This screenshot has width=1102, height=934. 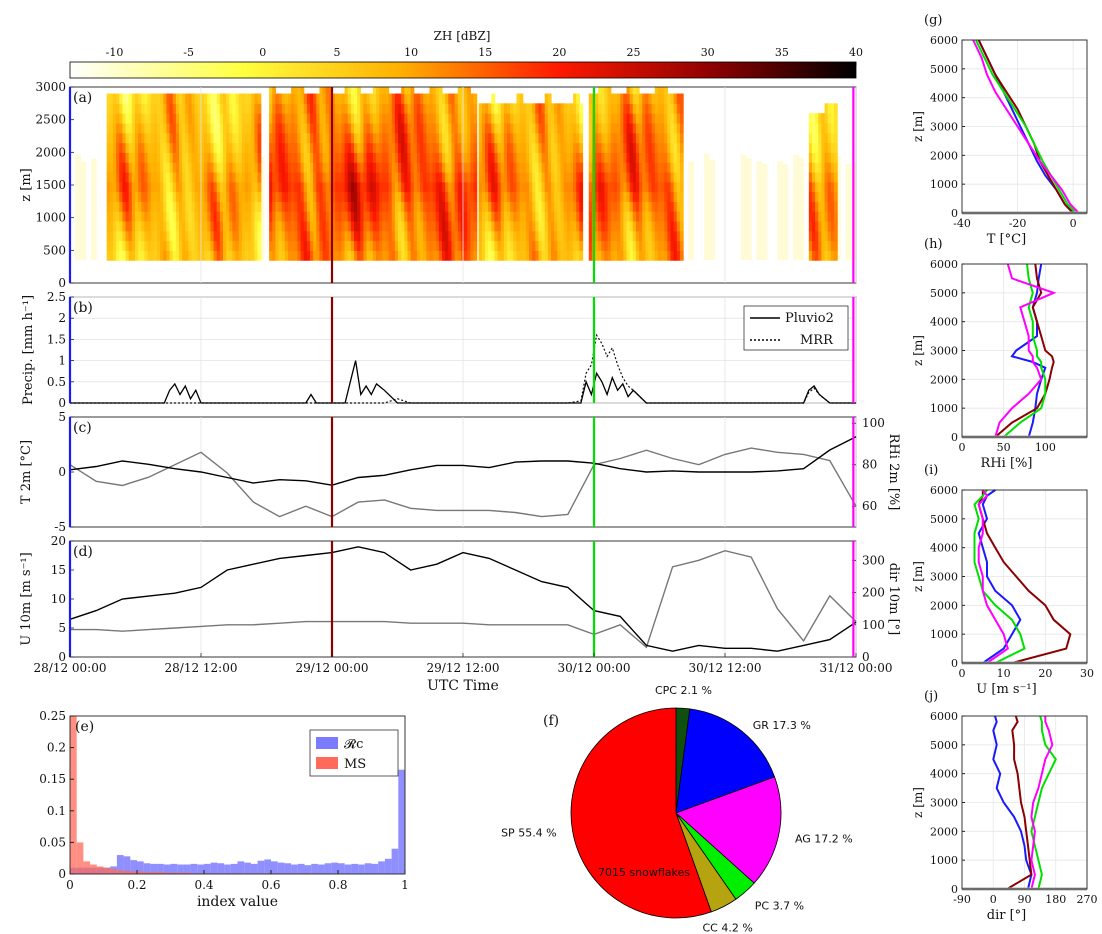 What do you see at coordinates (743, 207) in the screenshot?
I see `faint-echo` at bounding box center [743, 207].